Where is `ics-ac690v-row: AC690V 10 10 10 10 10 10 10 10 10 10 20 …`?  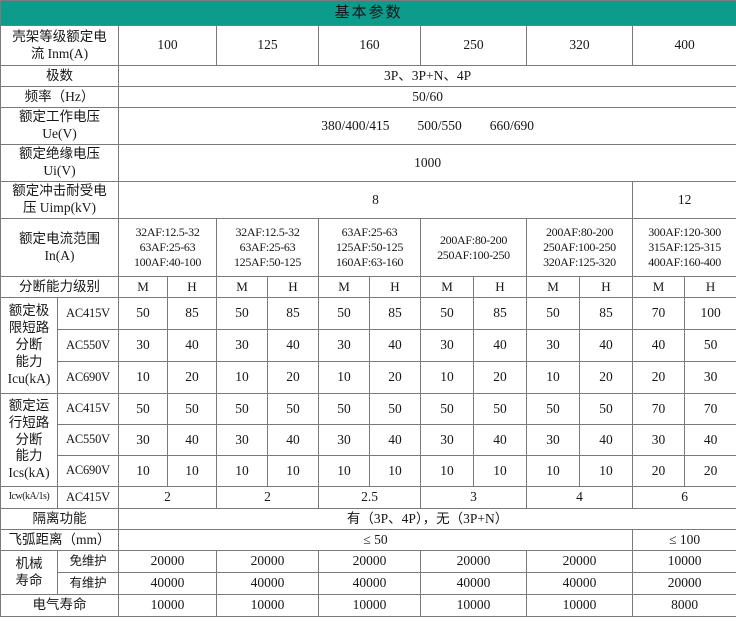 ics-ac690v-row: AC690V 10 10 10 10 10 10 10 10 10 10 20 … is located at coordinates (368, 471).